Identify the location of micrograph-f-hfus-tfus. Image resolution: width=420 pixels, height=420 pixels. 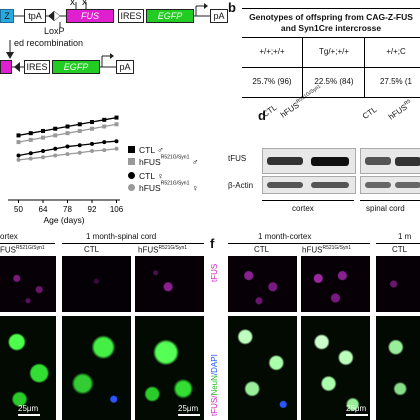
(335, 284).